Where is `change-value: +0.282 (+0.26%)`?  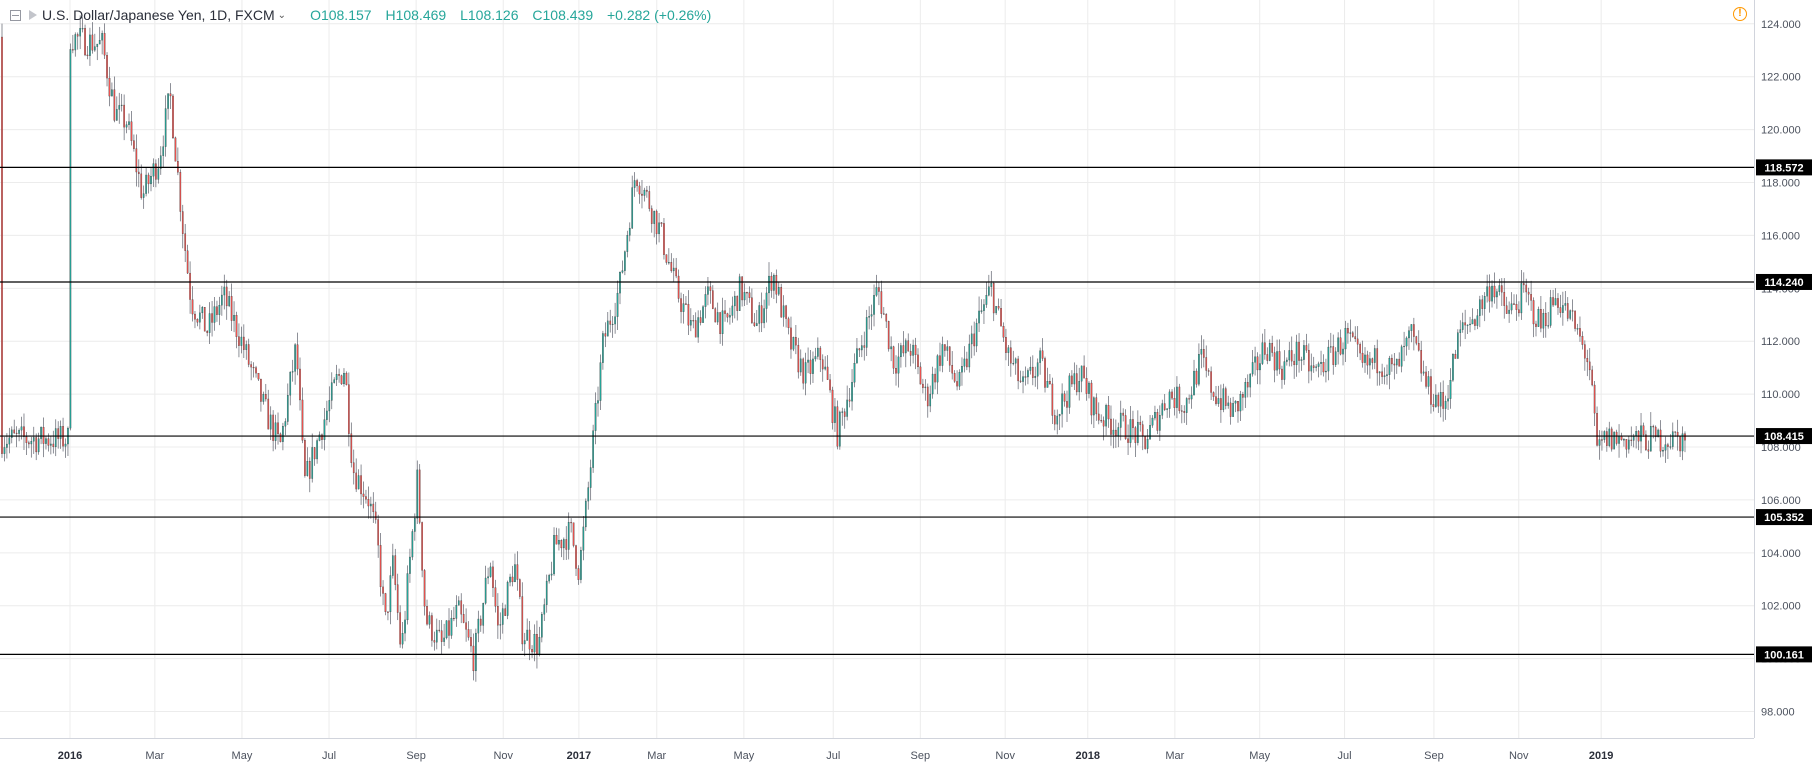
change-value: +0.282 (+0.26%) is located at coordinates (659, 15).